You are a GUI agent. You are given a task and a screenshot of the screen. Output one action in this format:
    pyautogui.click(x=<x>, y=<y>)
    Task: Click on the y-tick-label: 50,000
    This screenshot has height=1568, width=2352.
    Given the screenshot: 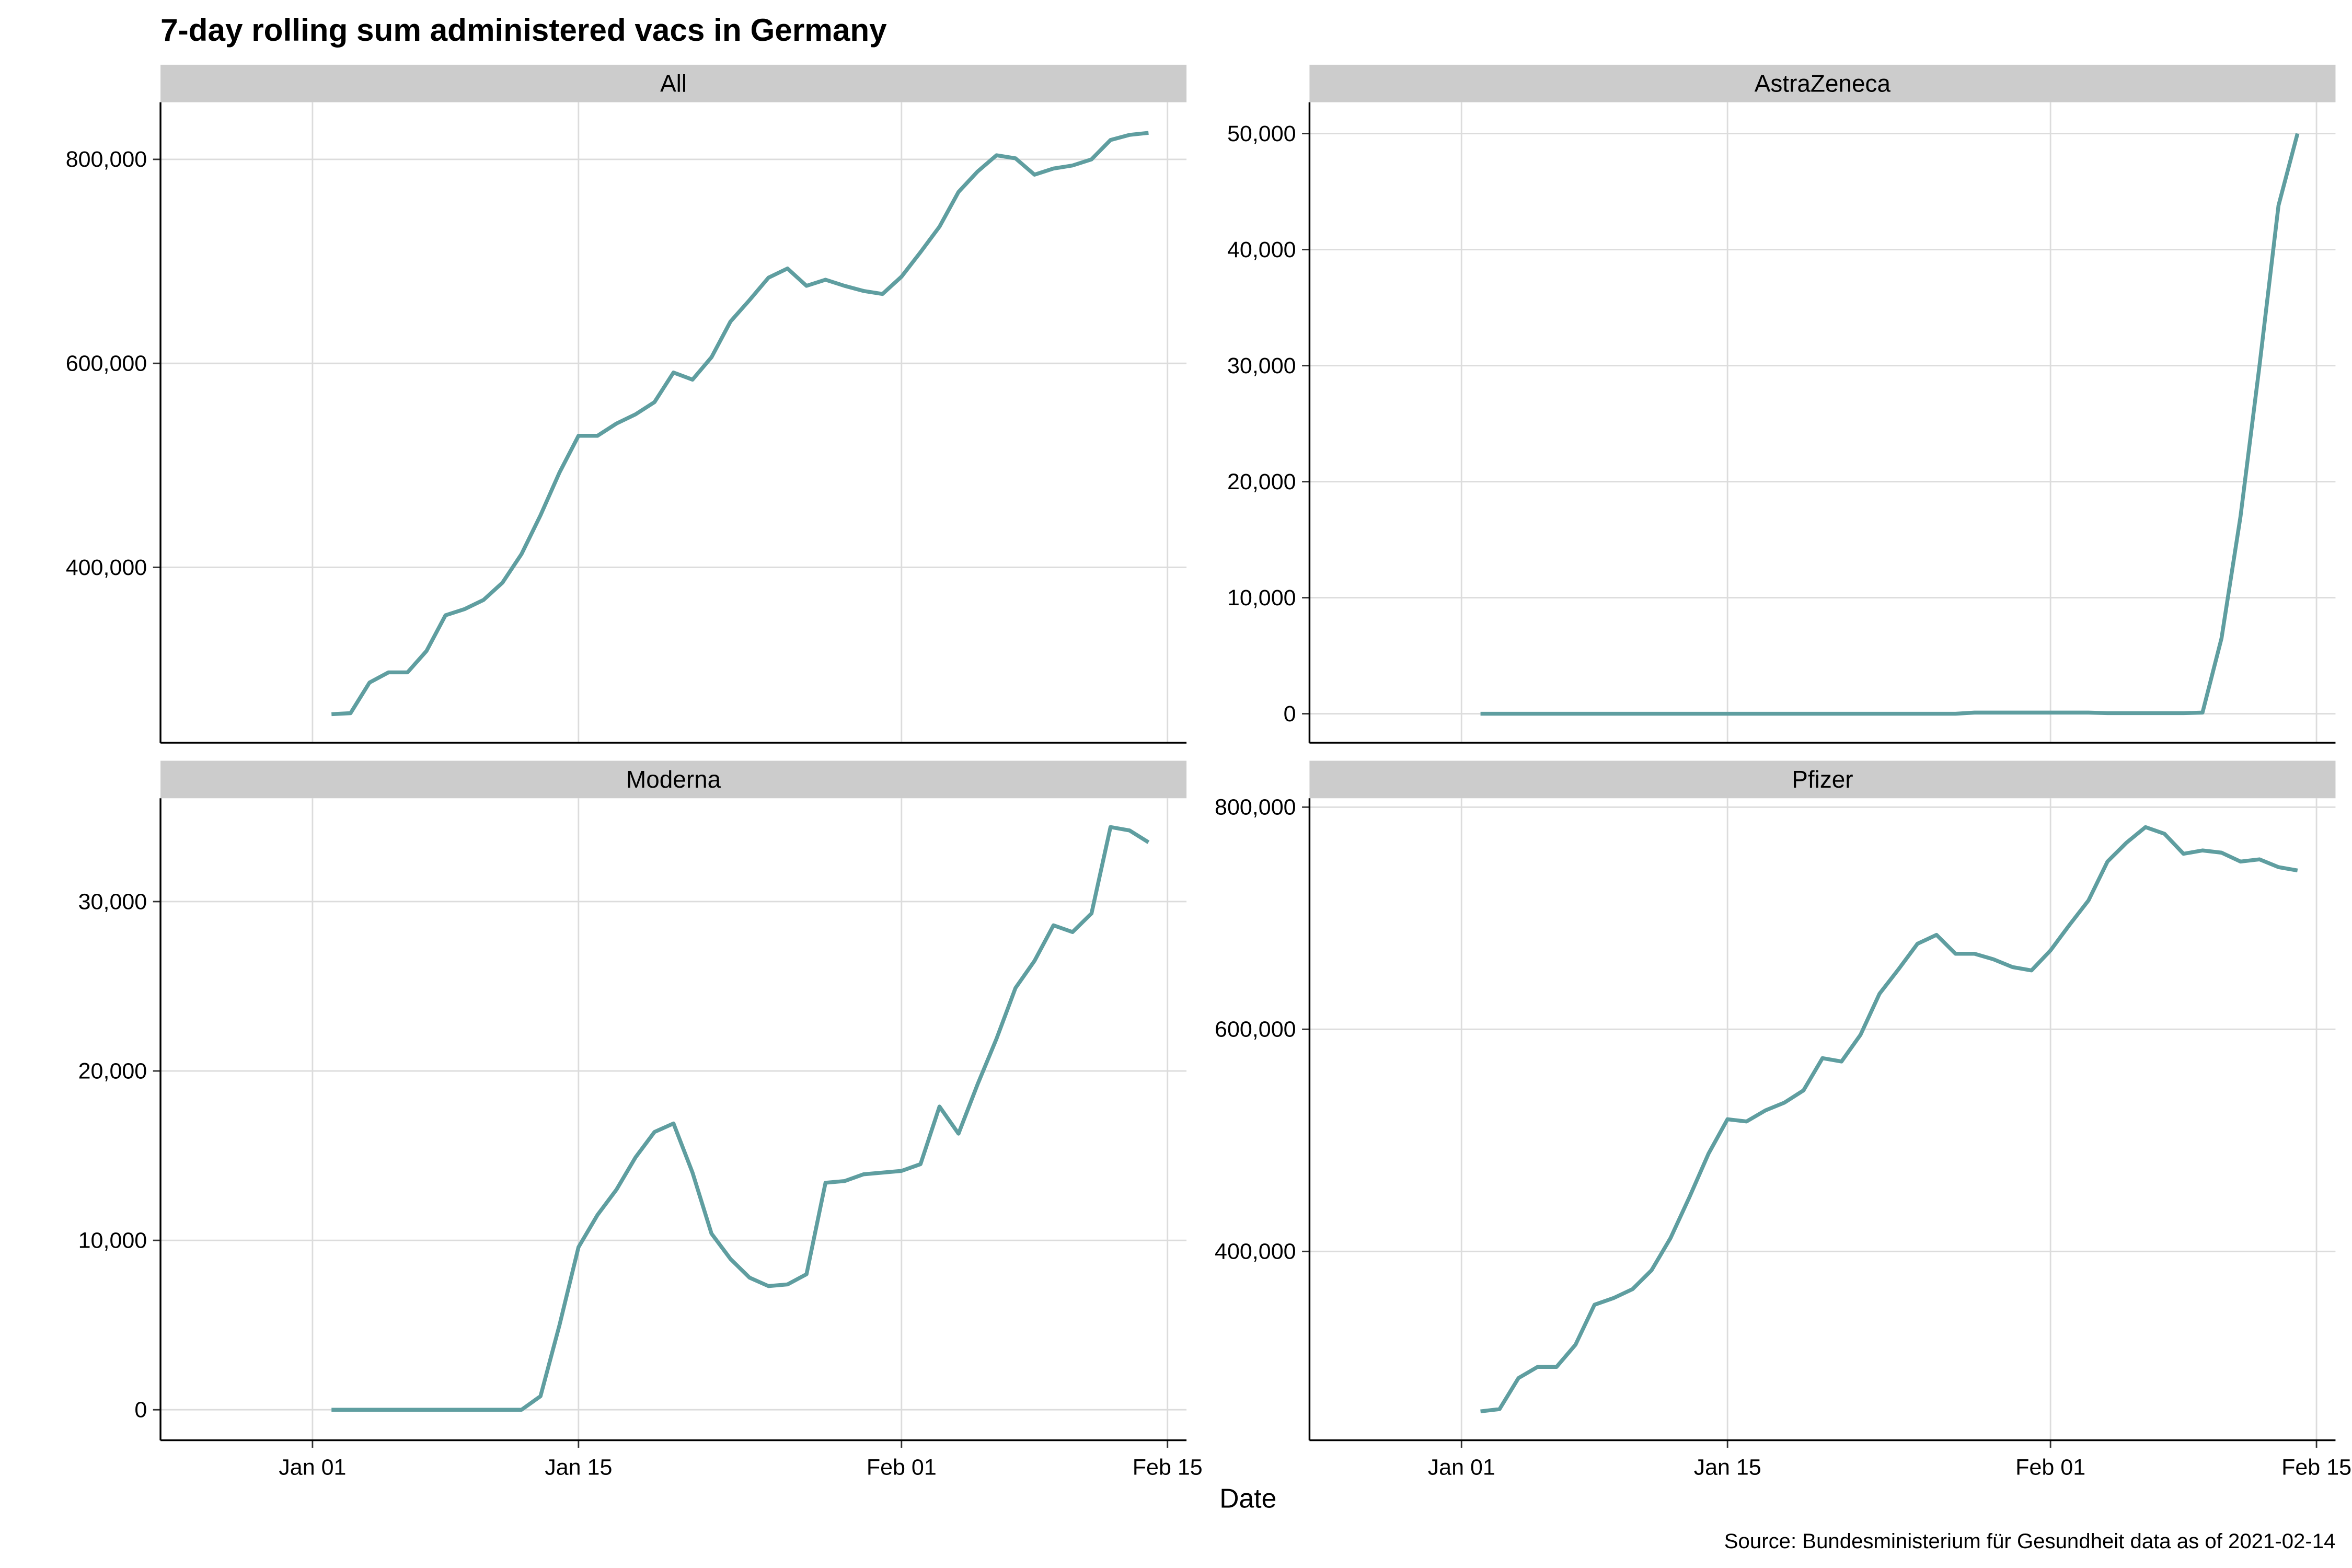 What is the action you would take?
    pyautogui.click(x=1261, y=133)
    